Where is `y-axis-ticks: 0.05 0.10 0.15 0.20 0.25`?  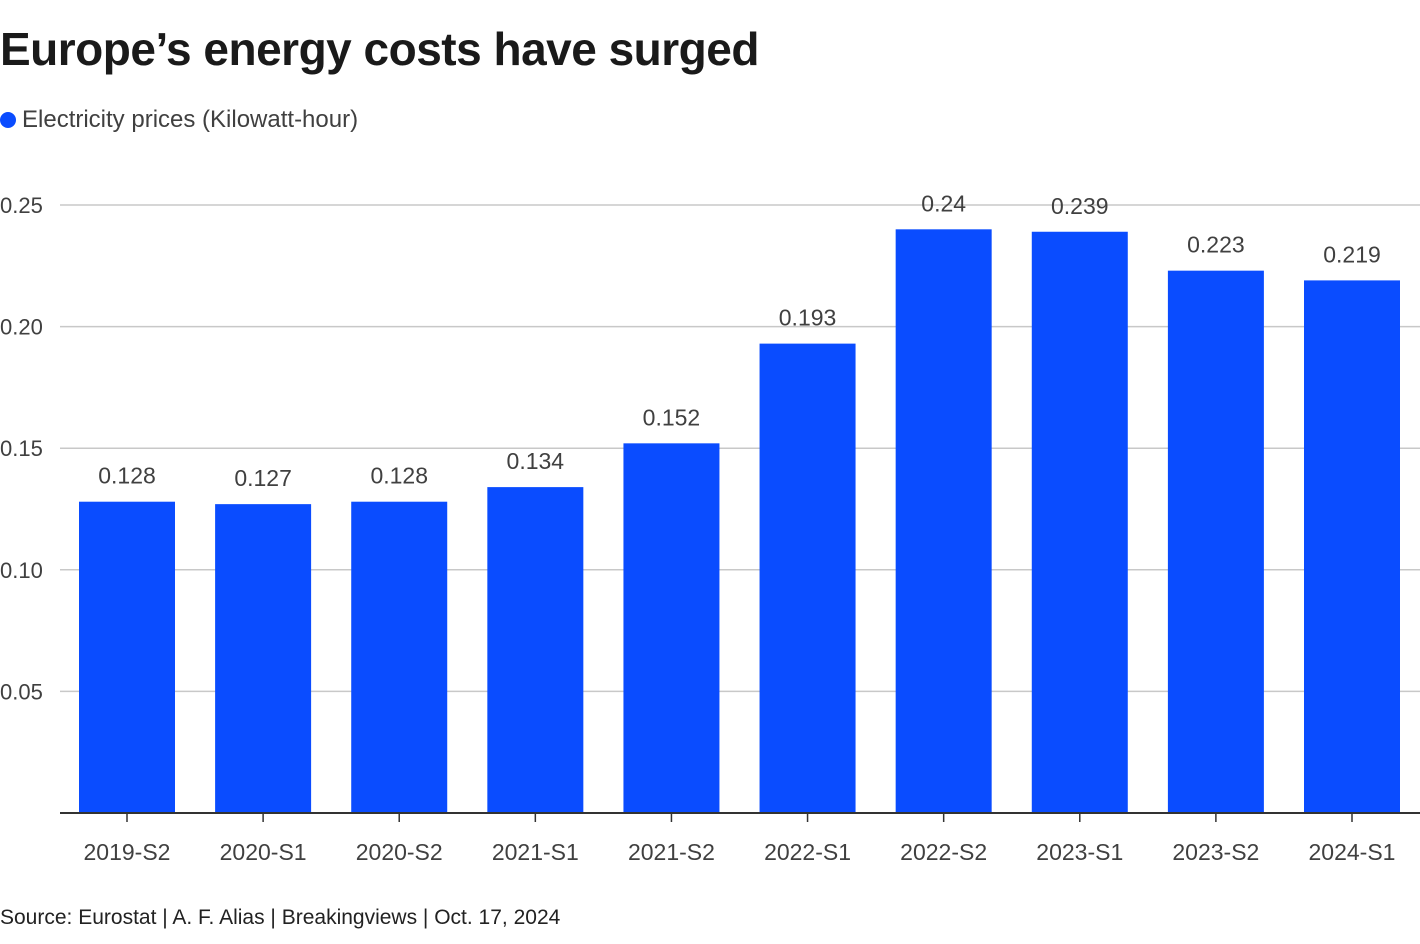
y-axis-ticks: 0.05 0.10 0.15 0.20 0.25 is located at coordinates (21, 448).